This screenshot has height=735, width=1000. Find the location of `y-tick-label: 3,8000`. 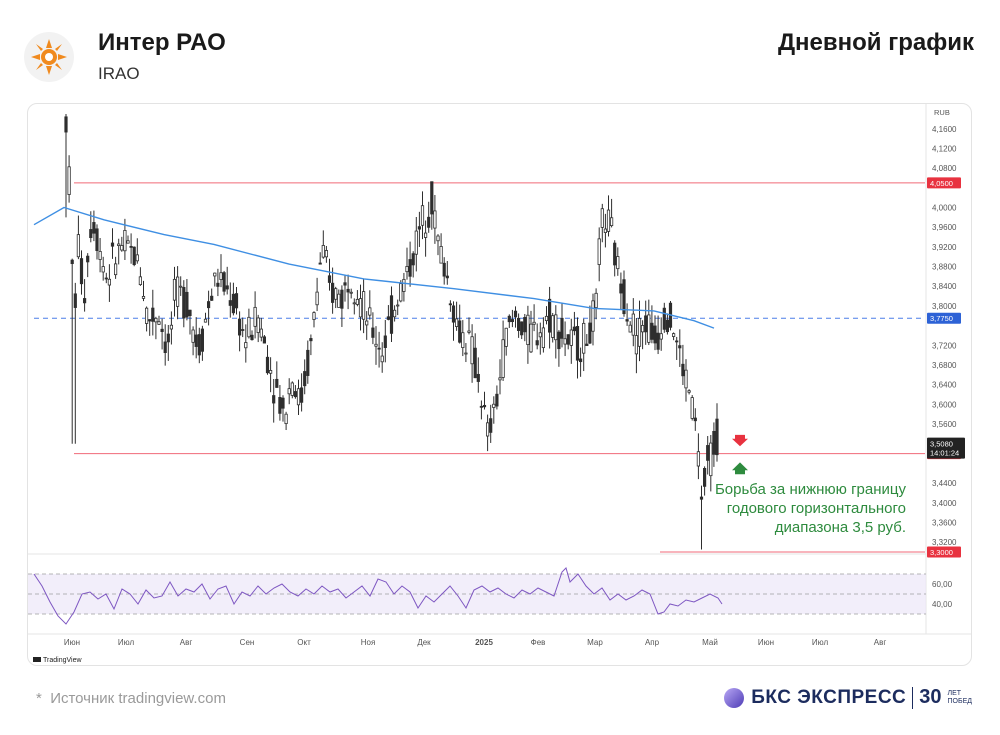

y-tick-label: 3,8000 is located at coordinates (944, 306).